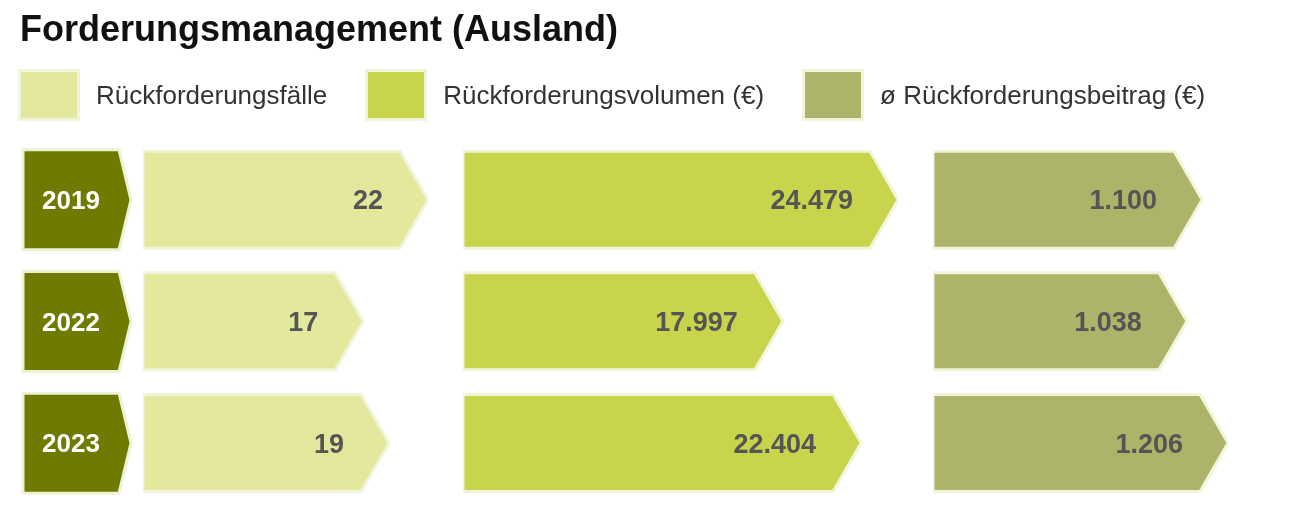 The height and width of the screenshot is (531, 1300). I want to click on legend-label: Rückforderungsfälle, so click(212, 95).